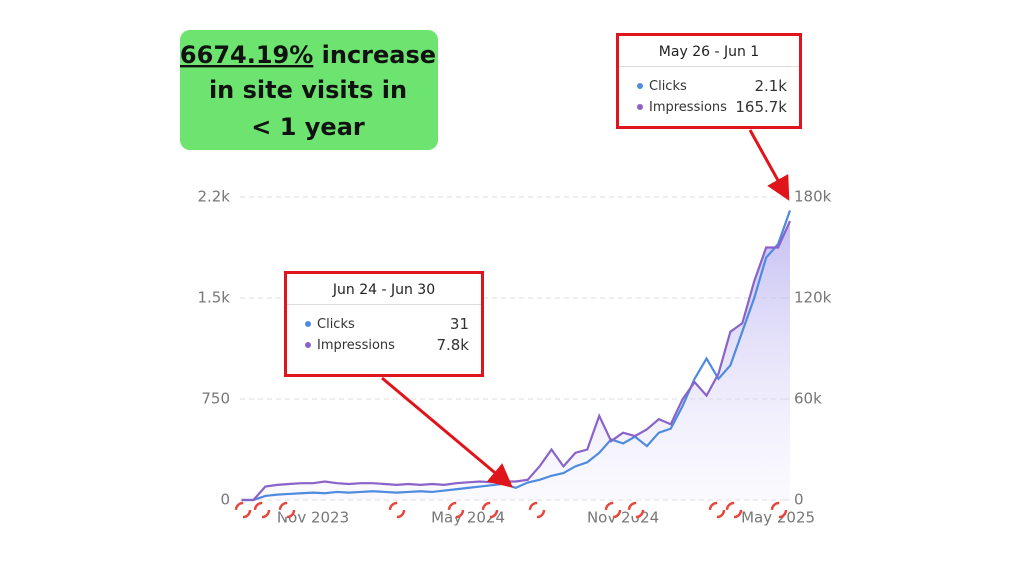  I want to click on y-tick-label: 0, so click(225, 500).